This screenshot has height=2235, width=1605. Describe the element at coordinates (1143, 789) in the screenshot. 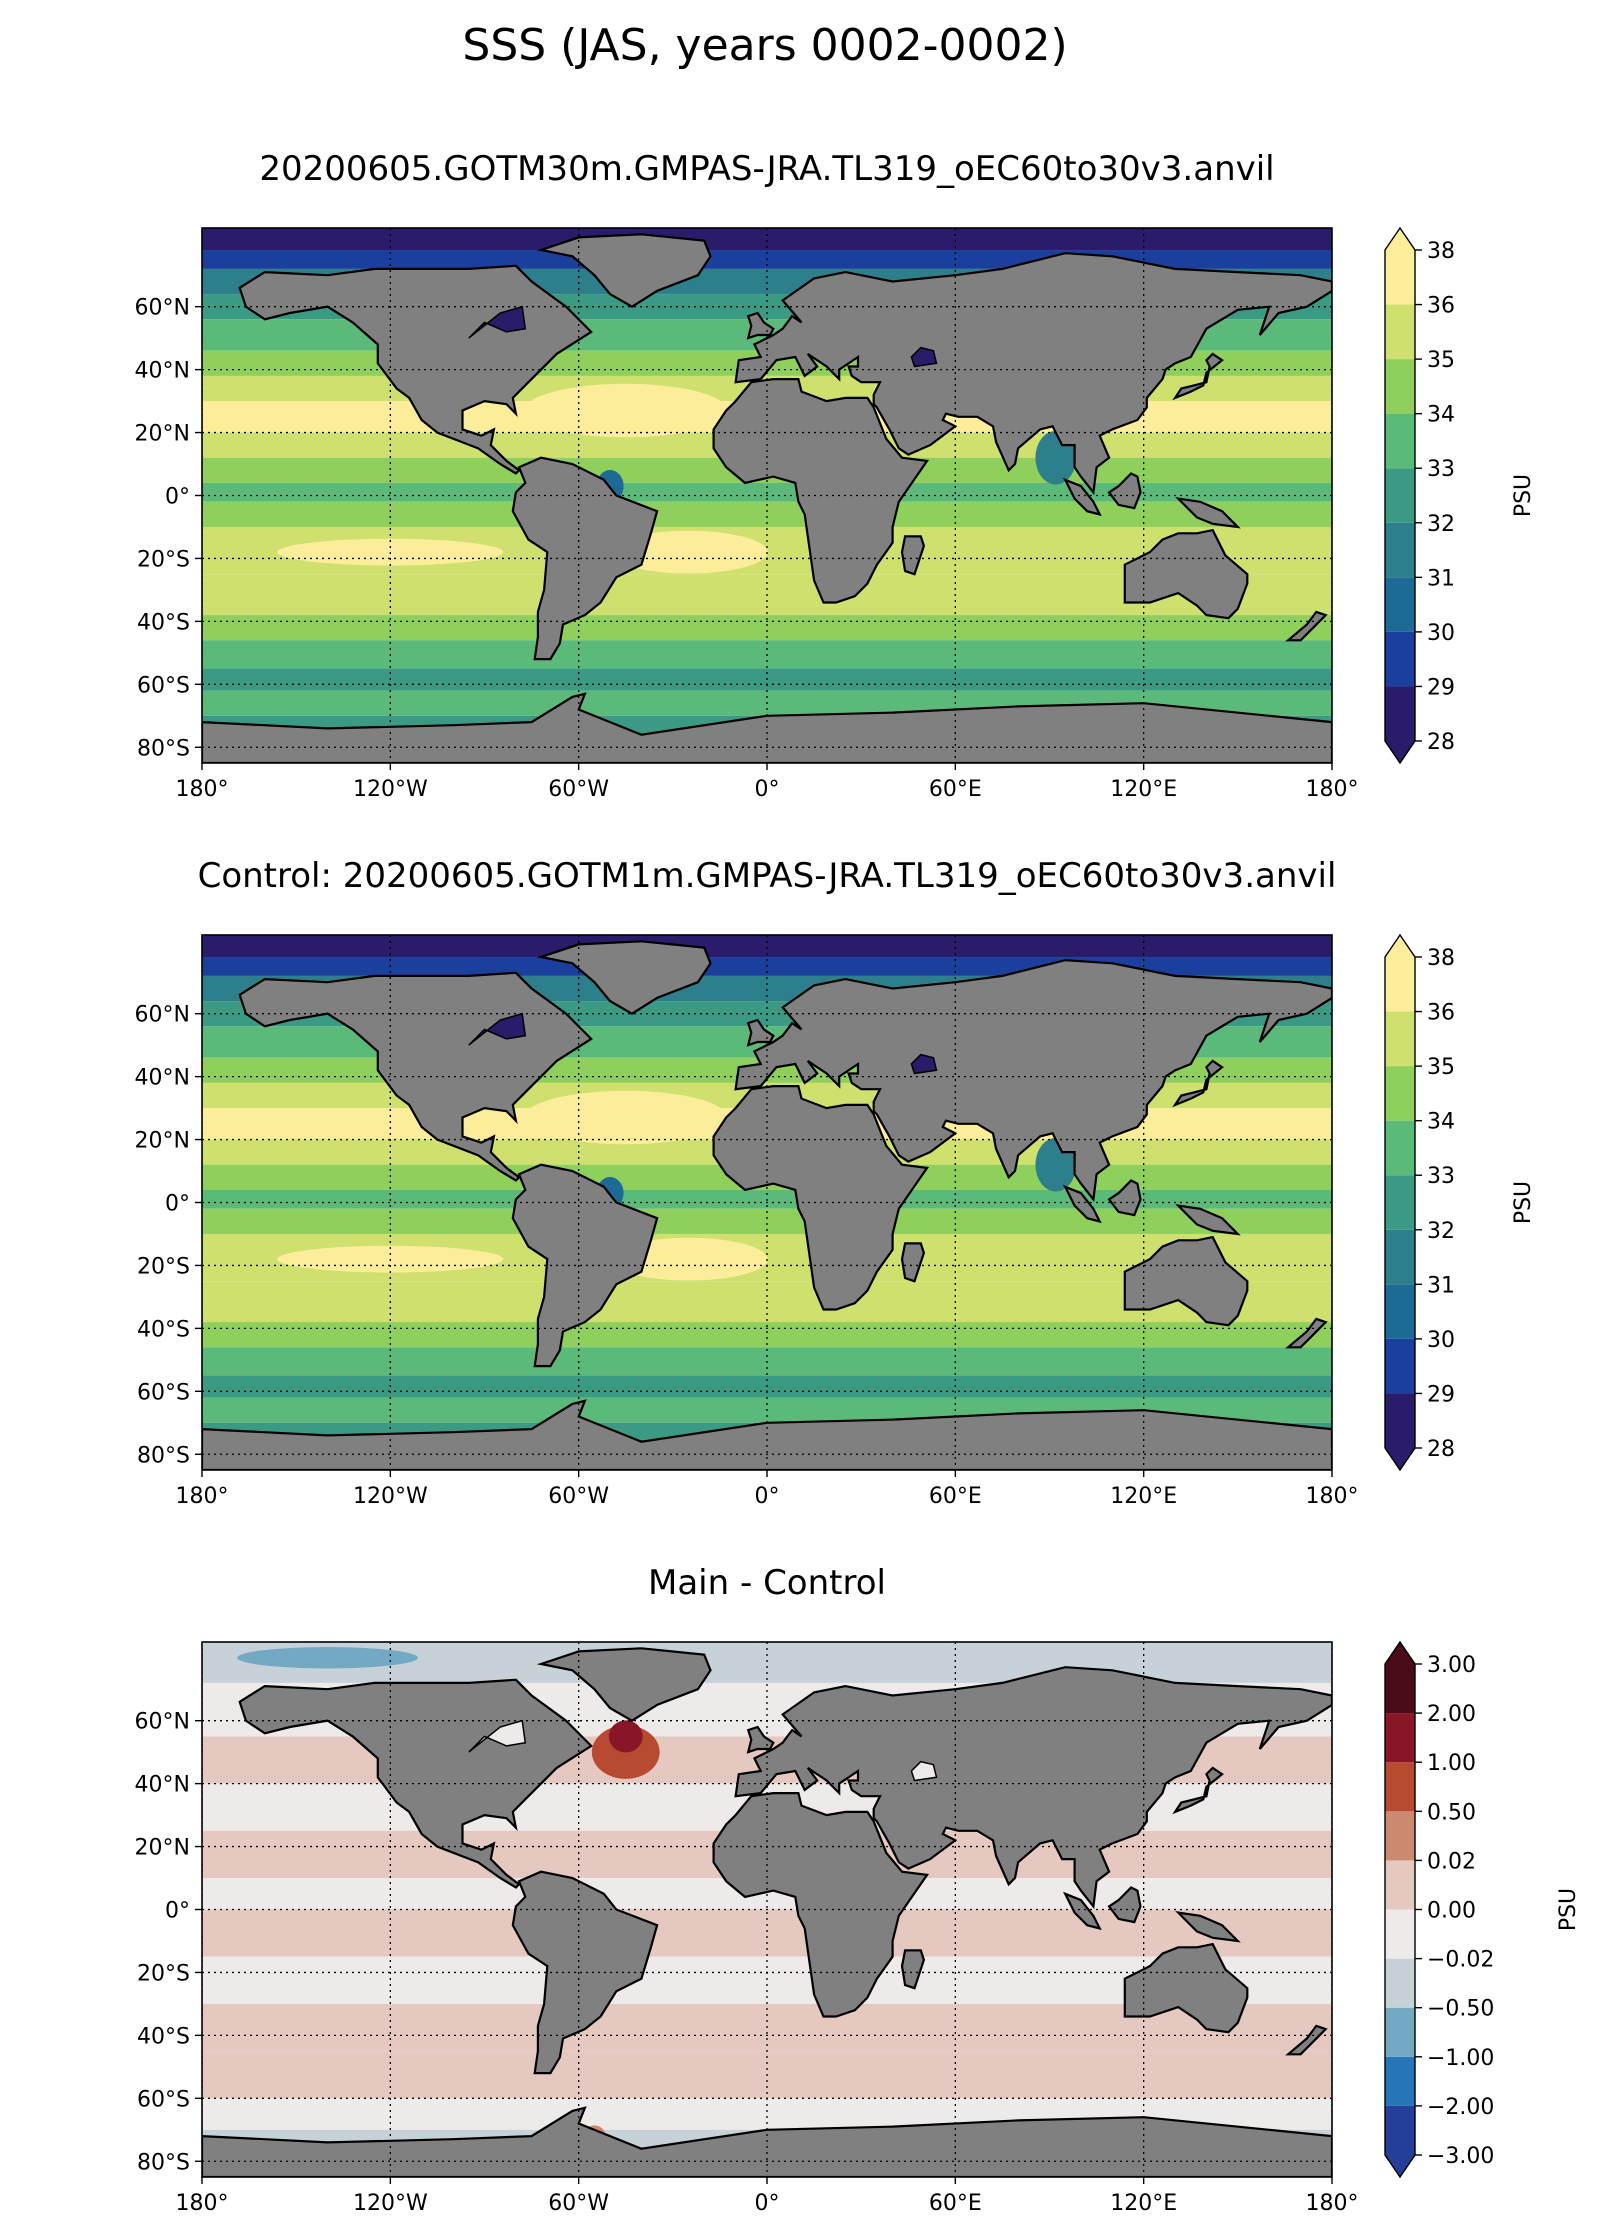

I see `x-tick-label: 120°E` at that location.